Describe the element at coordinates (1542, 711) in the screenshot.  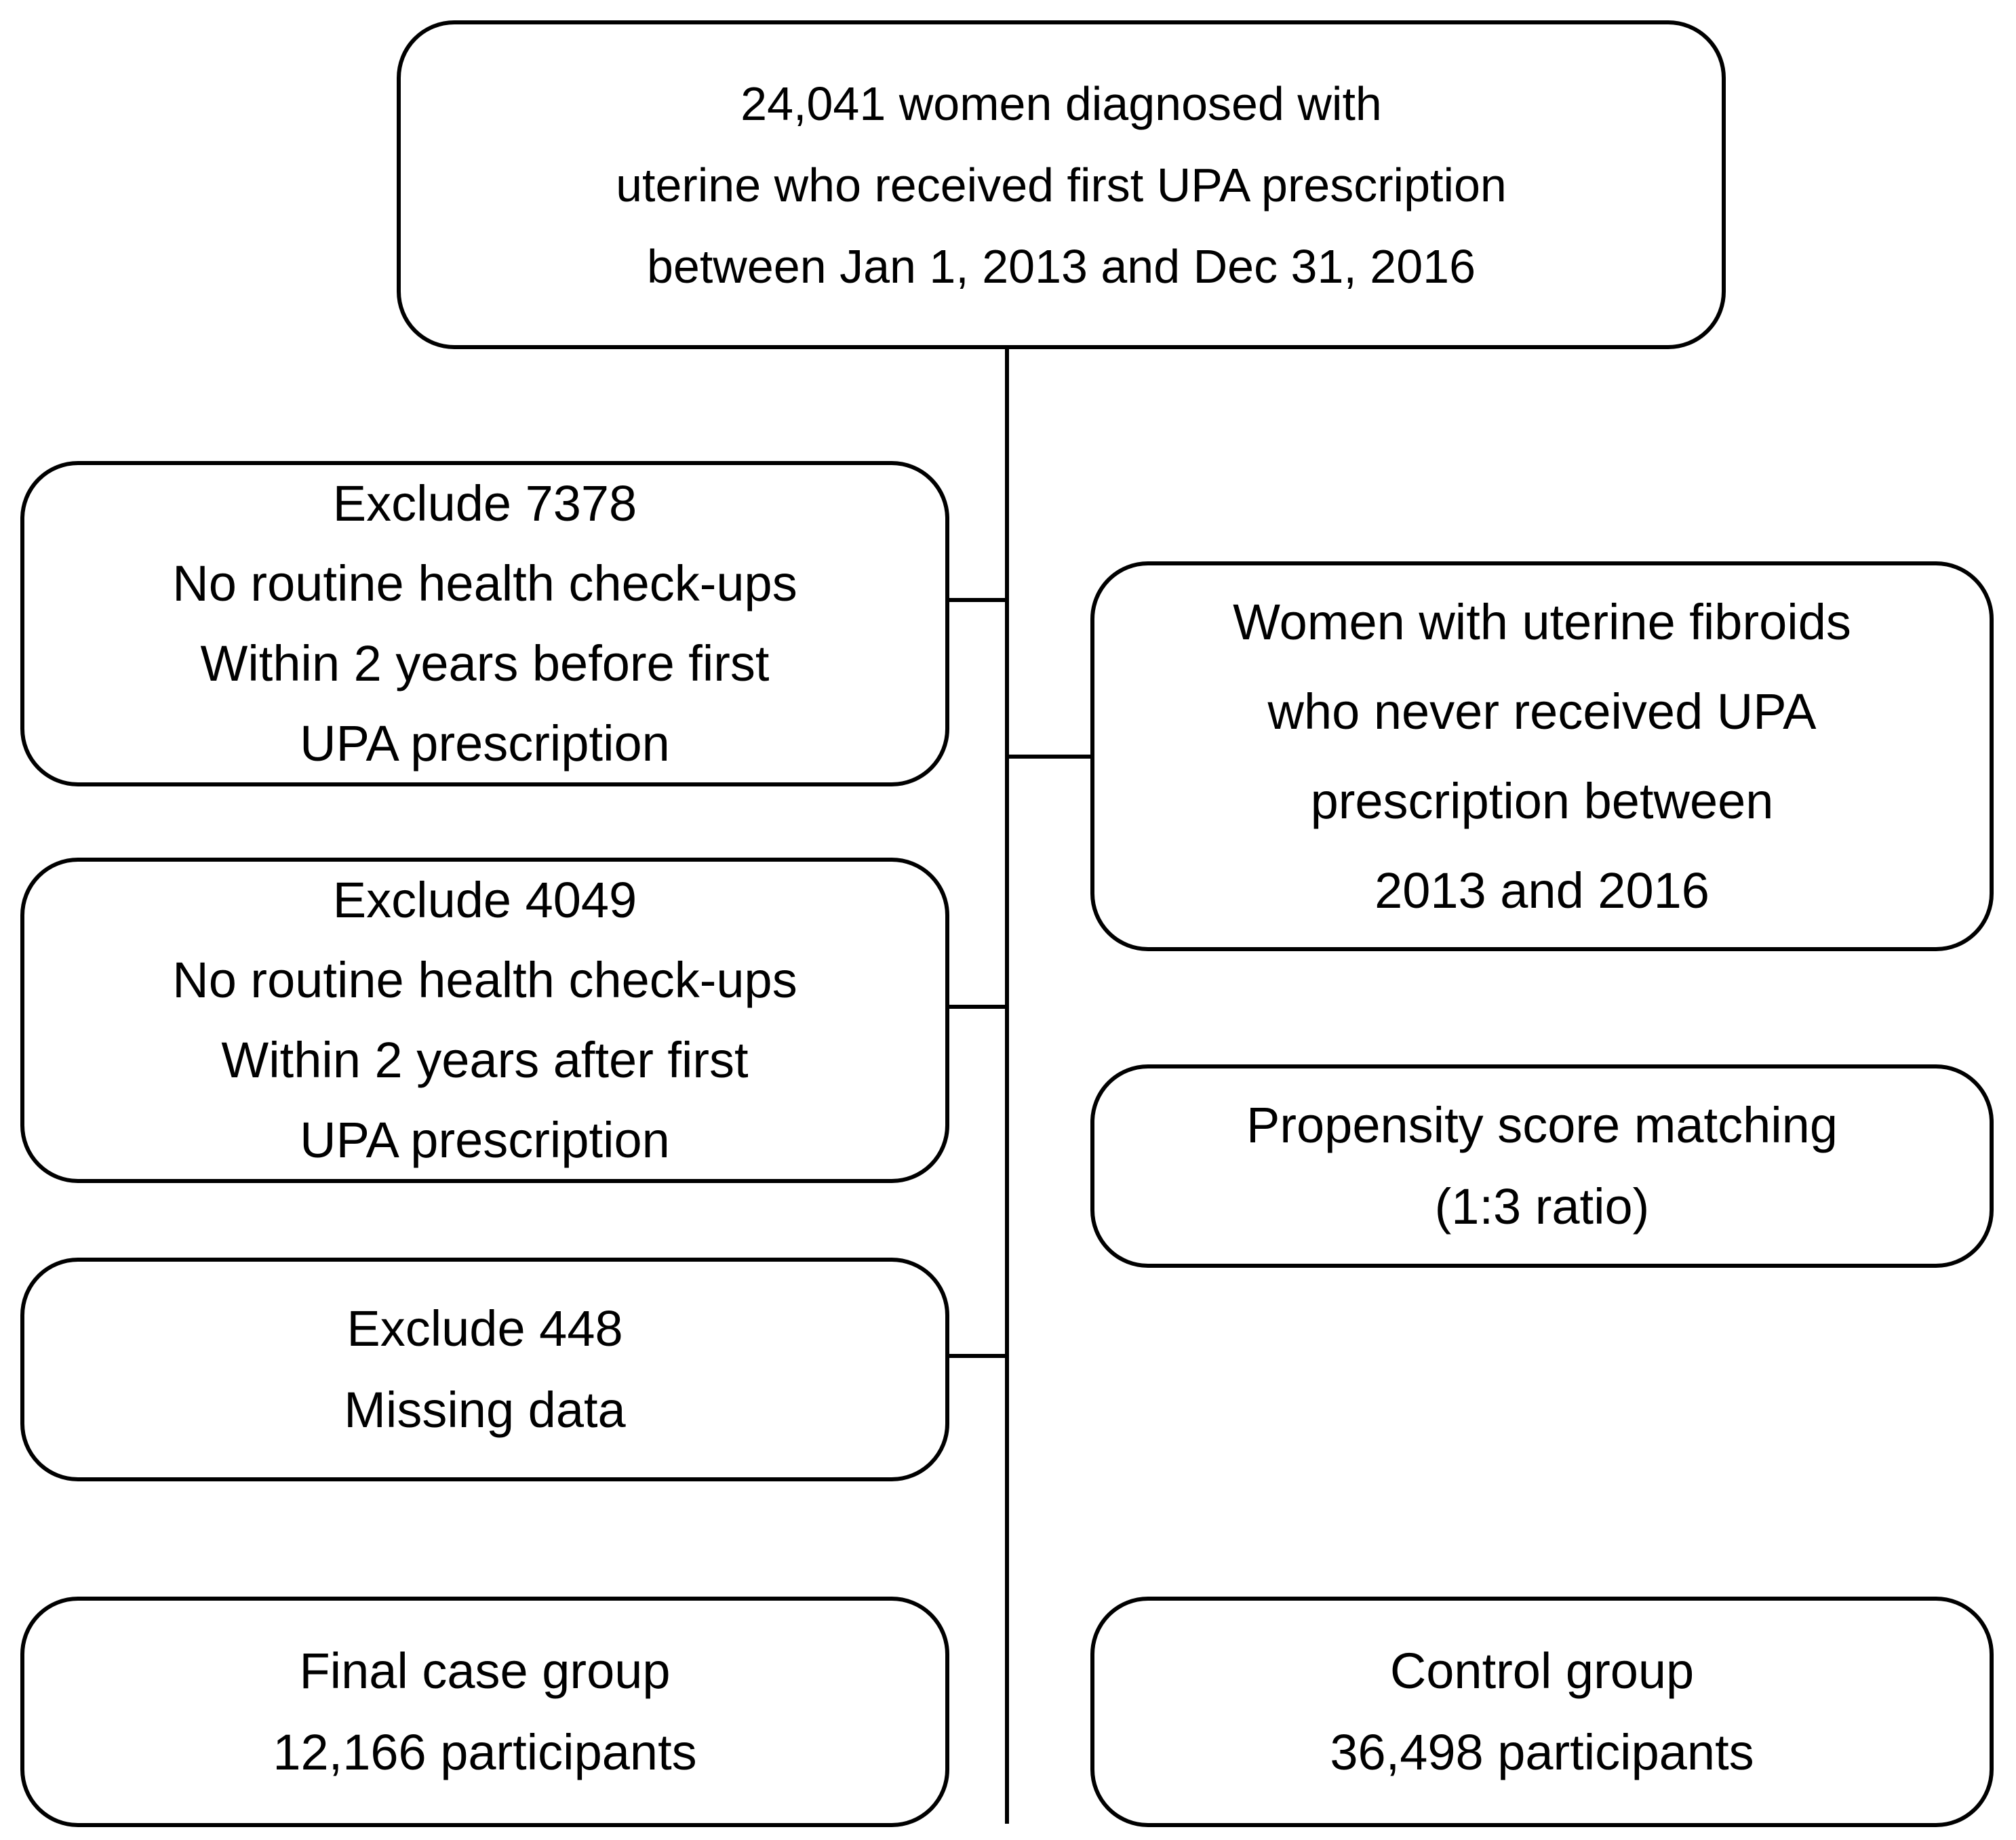
I see `control-source-line-2: who never received UPA` at that location.